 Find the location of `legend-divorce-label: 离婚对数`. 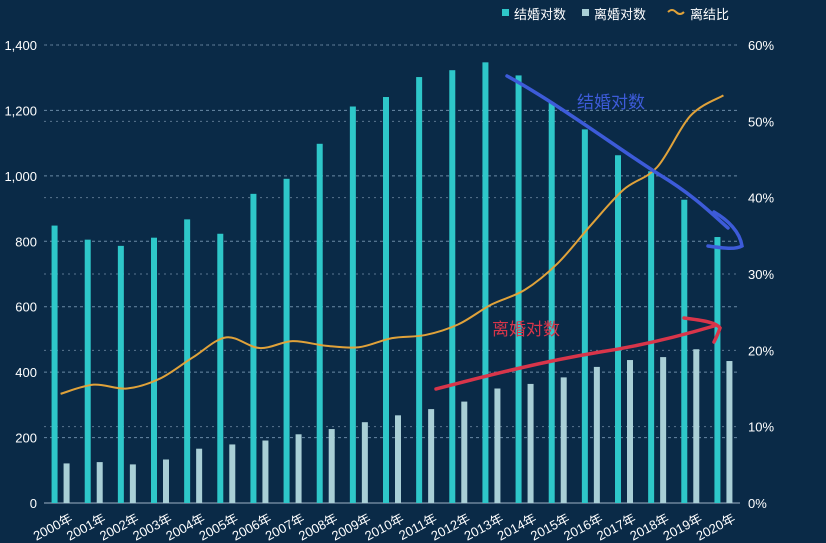

legend-divorce-label: 离婚对数 is located at coordinates (620, 15).